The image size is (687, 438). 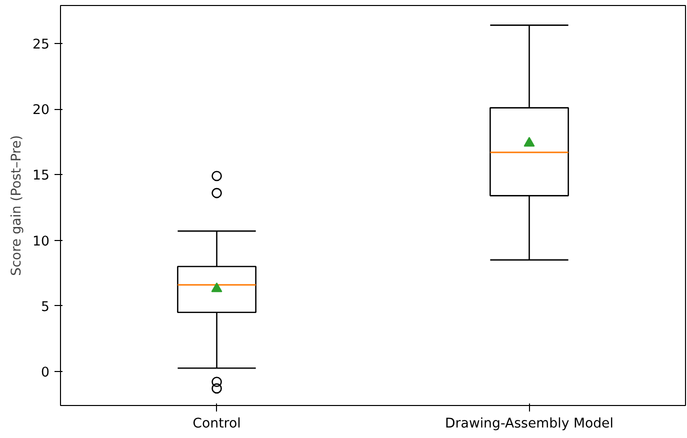 I want to click on y-tick-label: 25, so click(x=41, y=45).